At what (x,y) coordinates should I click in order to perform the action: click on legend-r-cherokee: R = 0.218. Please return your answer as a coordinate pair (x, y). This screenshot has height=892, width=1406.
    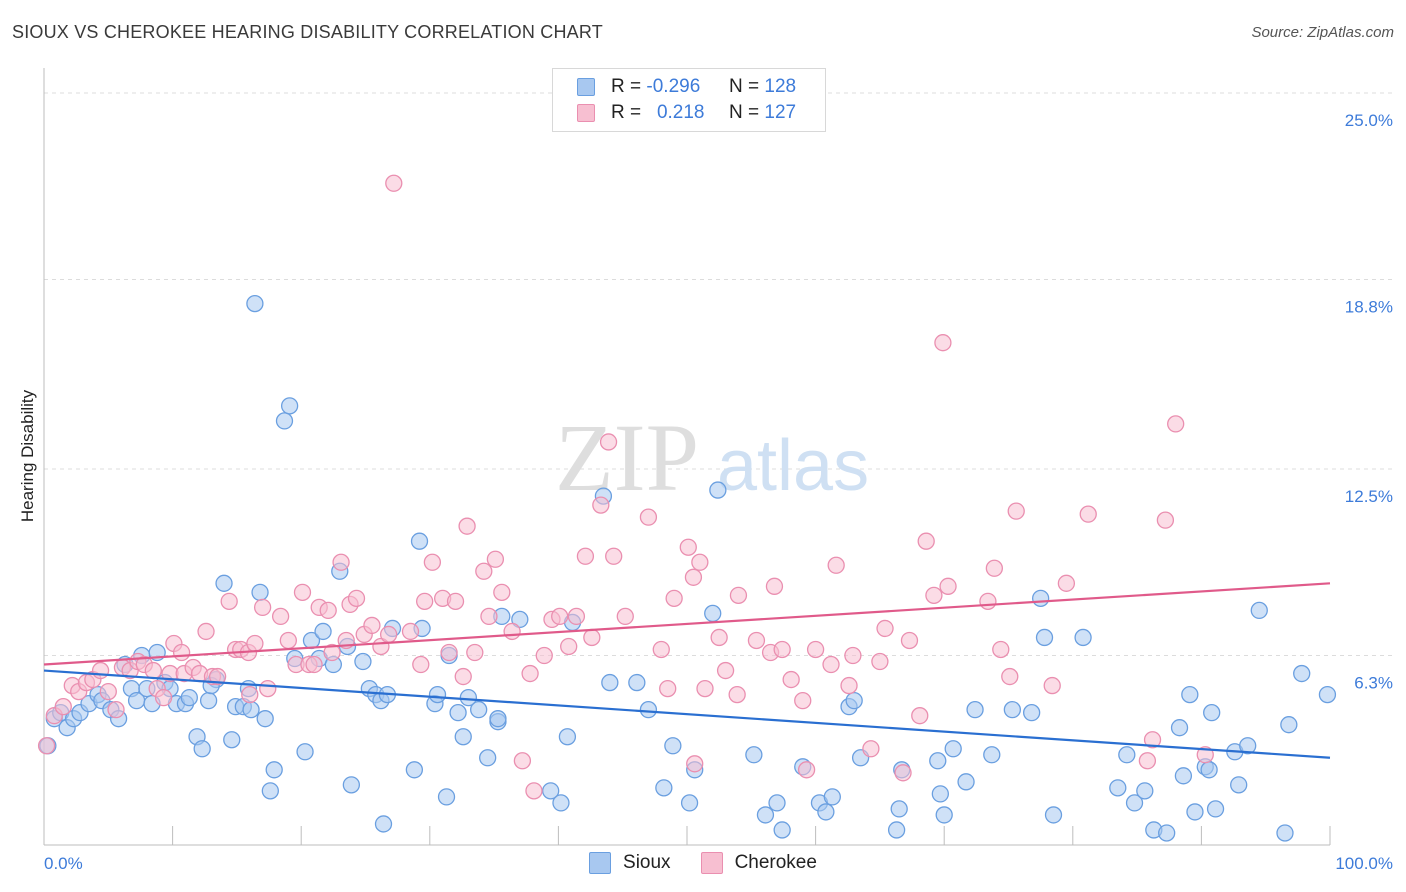
    Looking at the image, I should click on (658, 112).